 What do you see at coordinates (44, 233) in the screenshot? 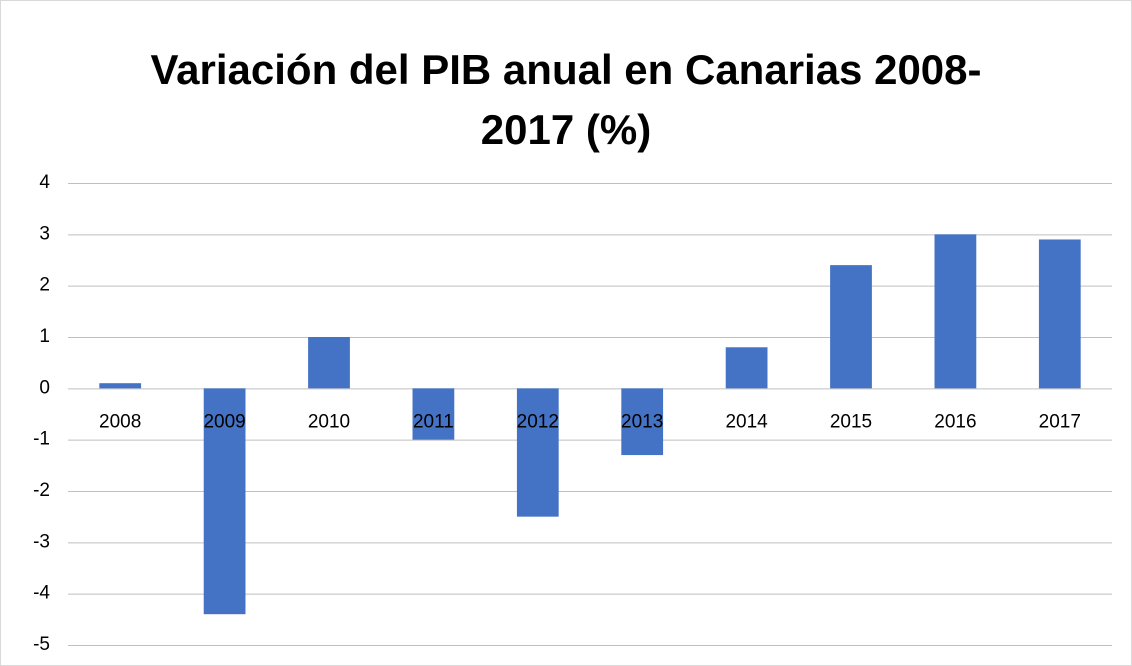
I see `y-tick-label: 3` at bounding box center [44, 233].